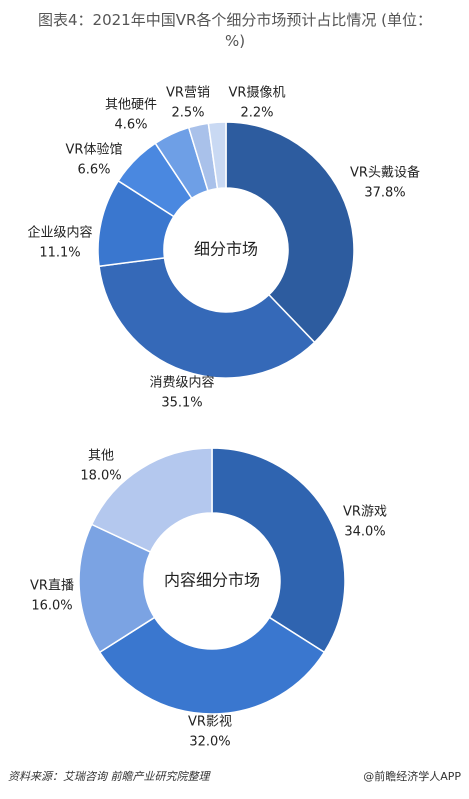 The image size is (469, 799). Describe the element at coordinates (385, 173) in the screenshot. I see `slice-label: VR头戴设备` at that location.